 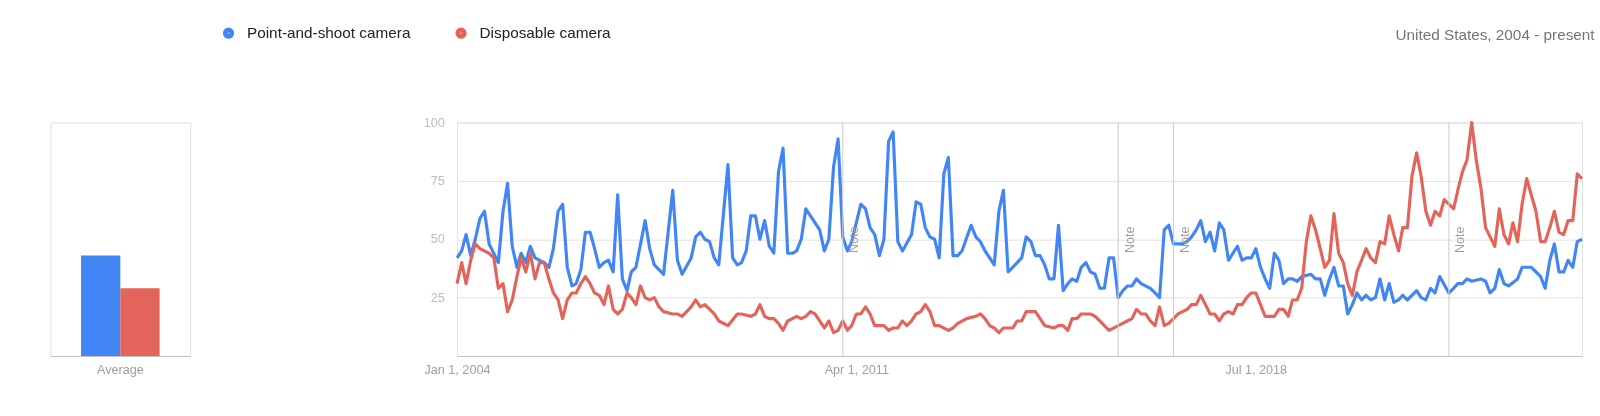 I want to click on x-tick-label: Jul 1, 2018, so click(x=1256, y=369).